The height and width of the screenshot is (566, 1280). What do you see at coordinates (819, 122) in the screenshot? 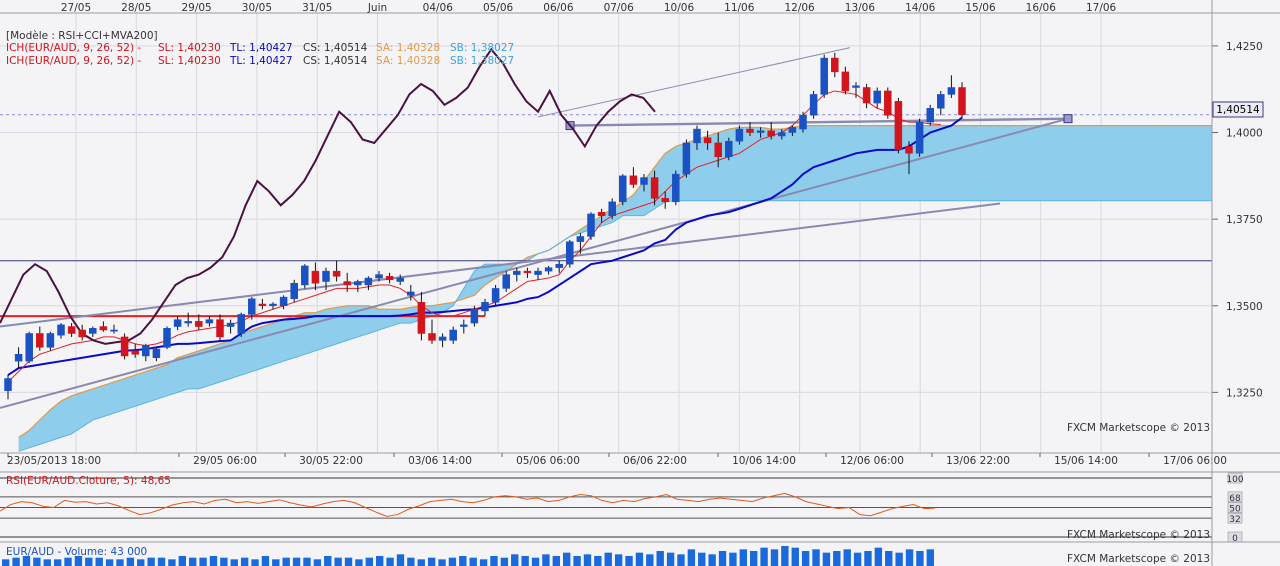
I see `trendline-resistance` at bounding box center [819, 122].